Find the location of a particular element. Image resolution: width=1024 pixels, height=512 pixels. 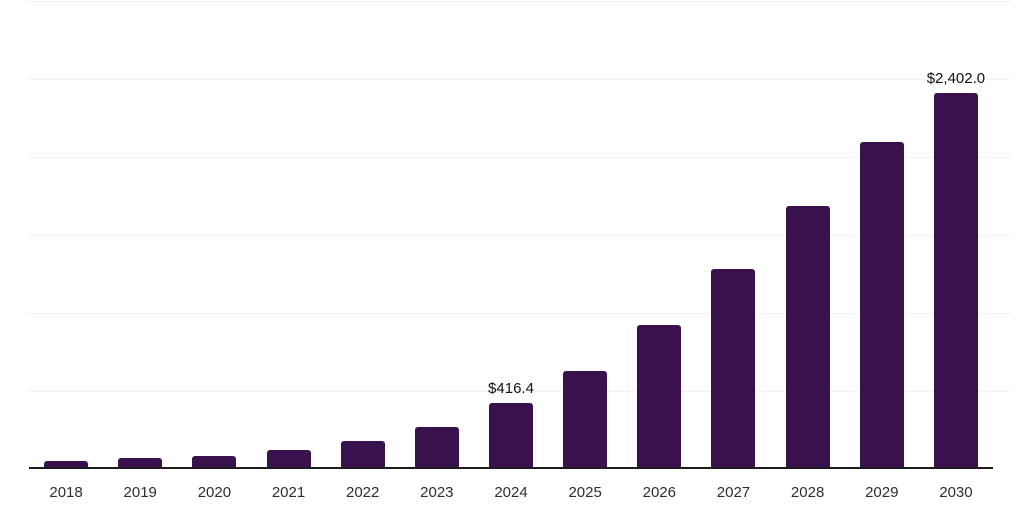

x-tick-label-2026: 2026 is located at coordinates (659, 492).